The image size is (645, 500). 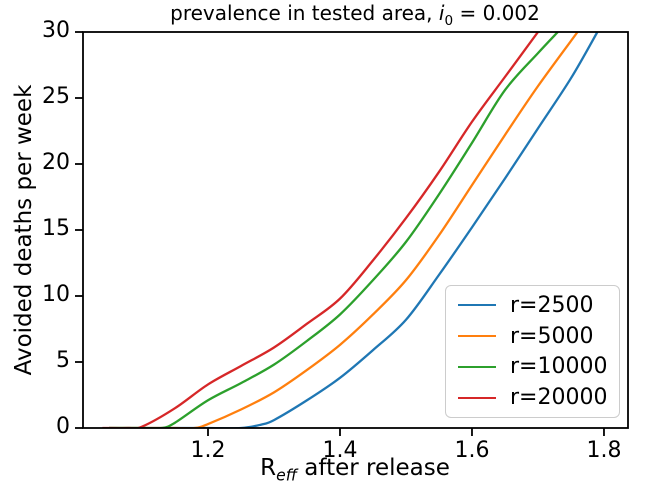 What do you see at coordinates (56, 228) in the screenshot?
I see `y-tick-label: 15` at bounding box center [56, 228].